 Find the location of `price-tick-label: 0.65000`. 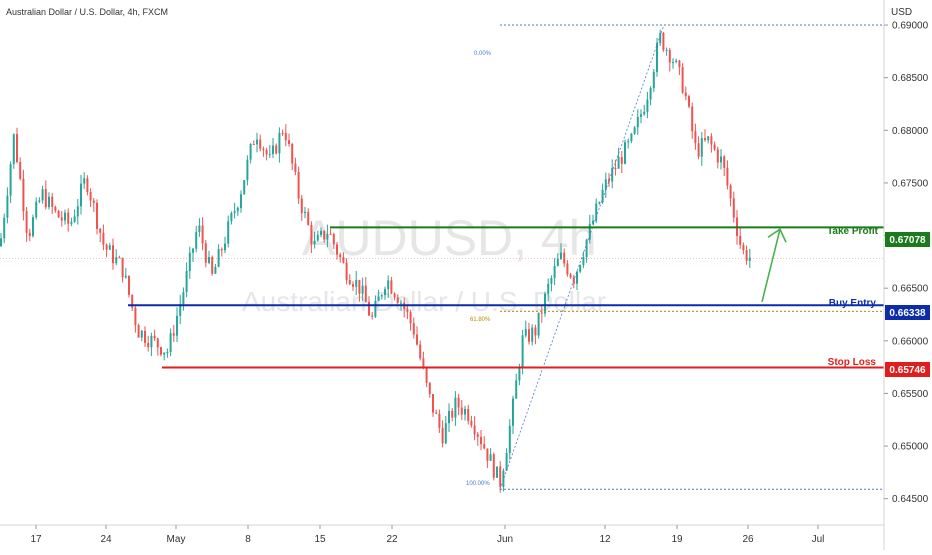

price-tick-label: 0.65000 is located at coordinates (910, 447).